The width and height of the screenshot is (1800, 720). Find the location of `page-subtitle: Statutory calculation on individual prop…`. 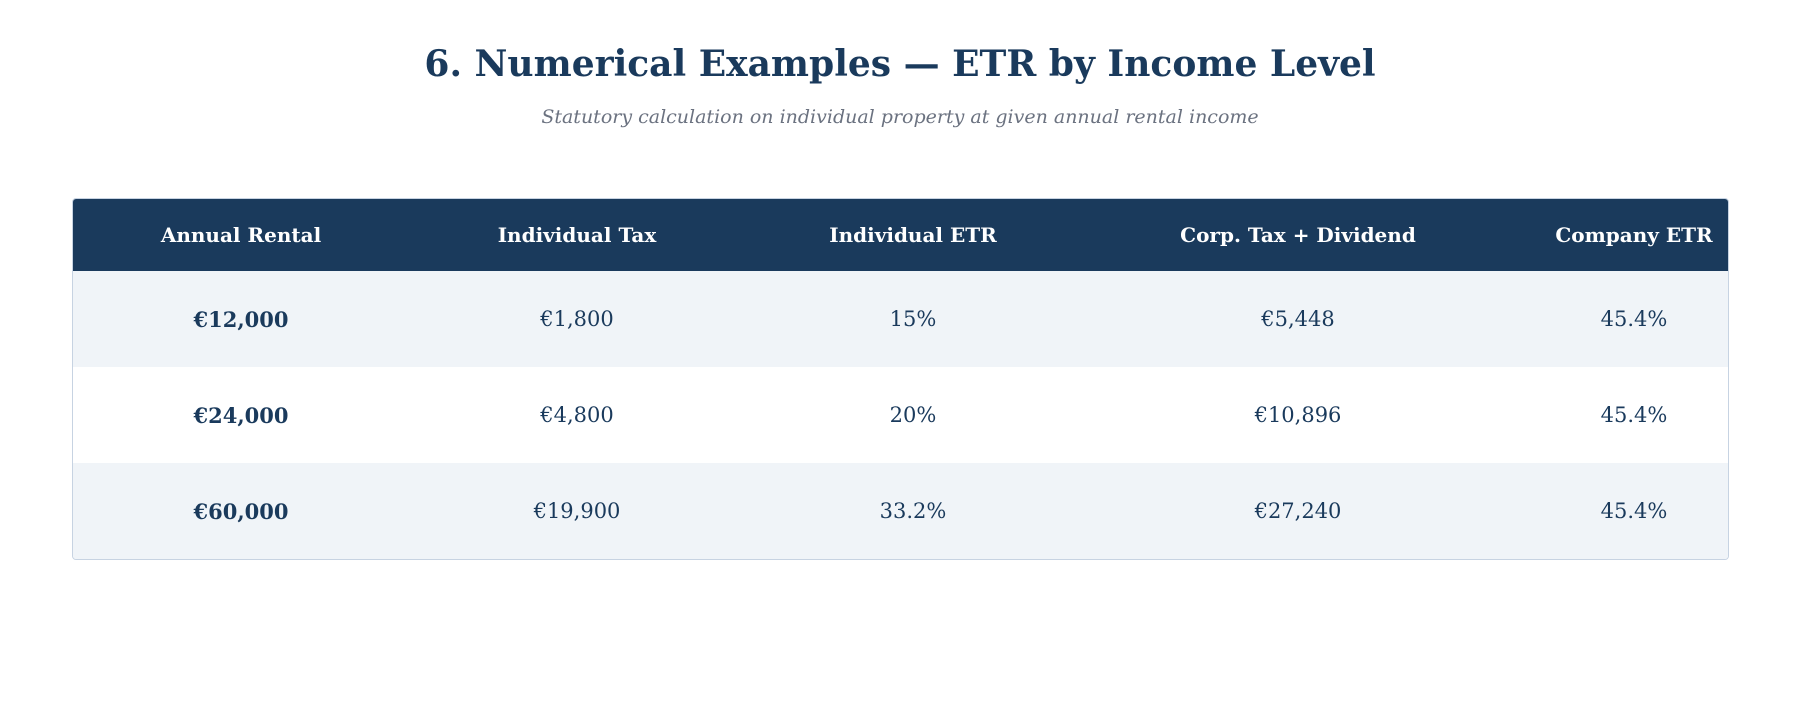

page-subtitle: Statutory calculation on individual prop… is located at coordinates (900, 117).